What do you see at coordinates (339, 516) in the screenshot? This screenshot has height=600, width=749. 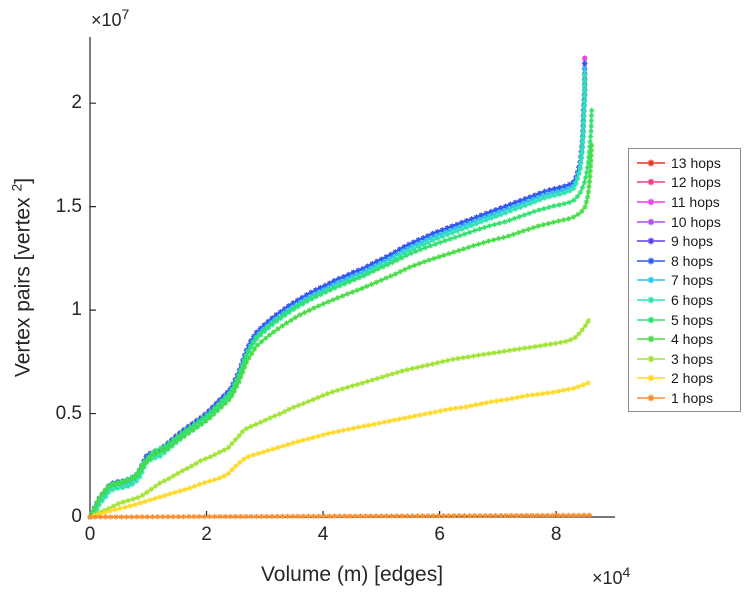 I see `series-markers-1-hops` at bounding box center [339, 516].